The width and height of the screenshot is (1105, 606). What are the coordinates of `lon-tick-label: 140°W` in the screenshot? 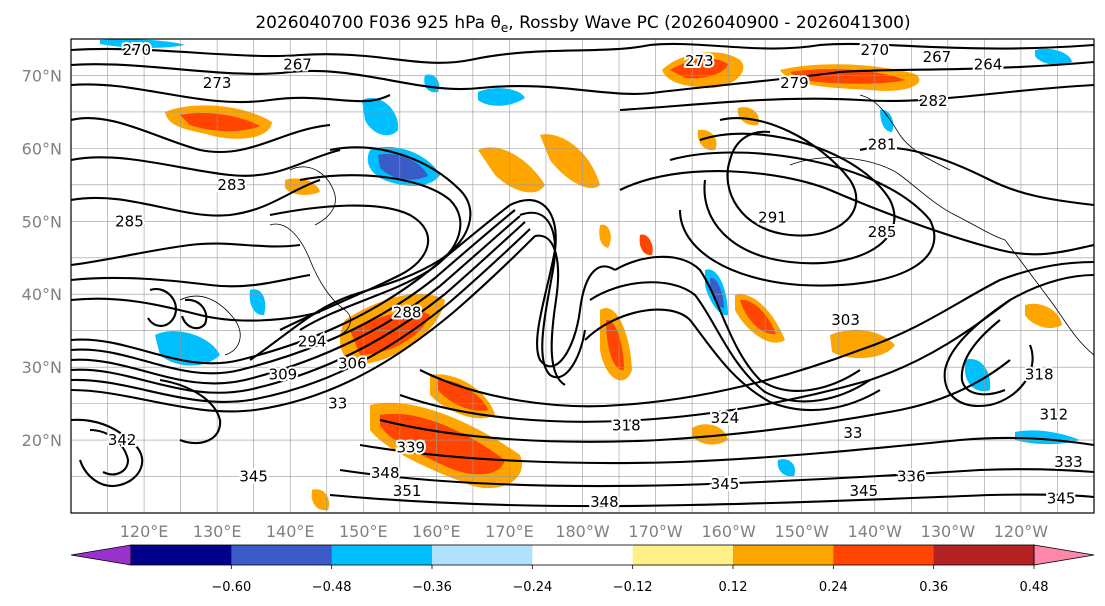 It's located at (875, 531).